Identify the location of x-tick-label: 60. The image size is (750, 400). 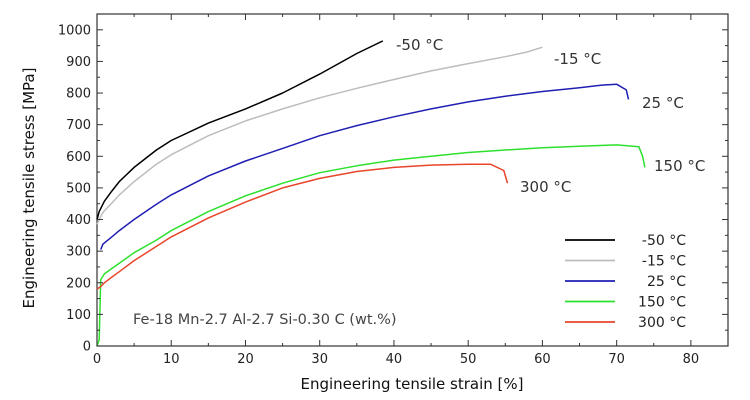
(542, 359).